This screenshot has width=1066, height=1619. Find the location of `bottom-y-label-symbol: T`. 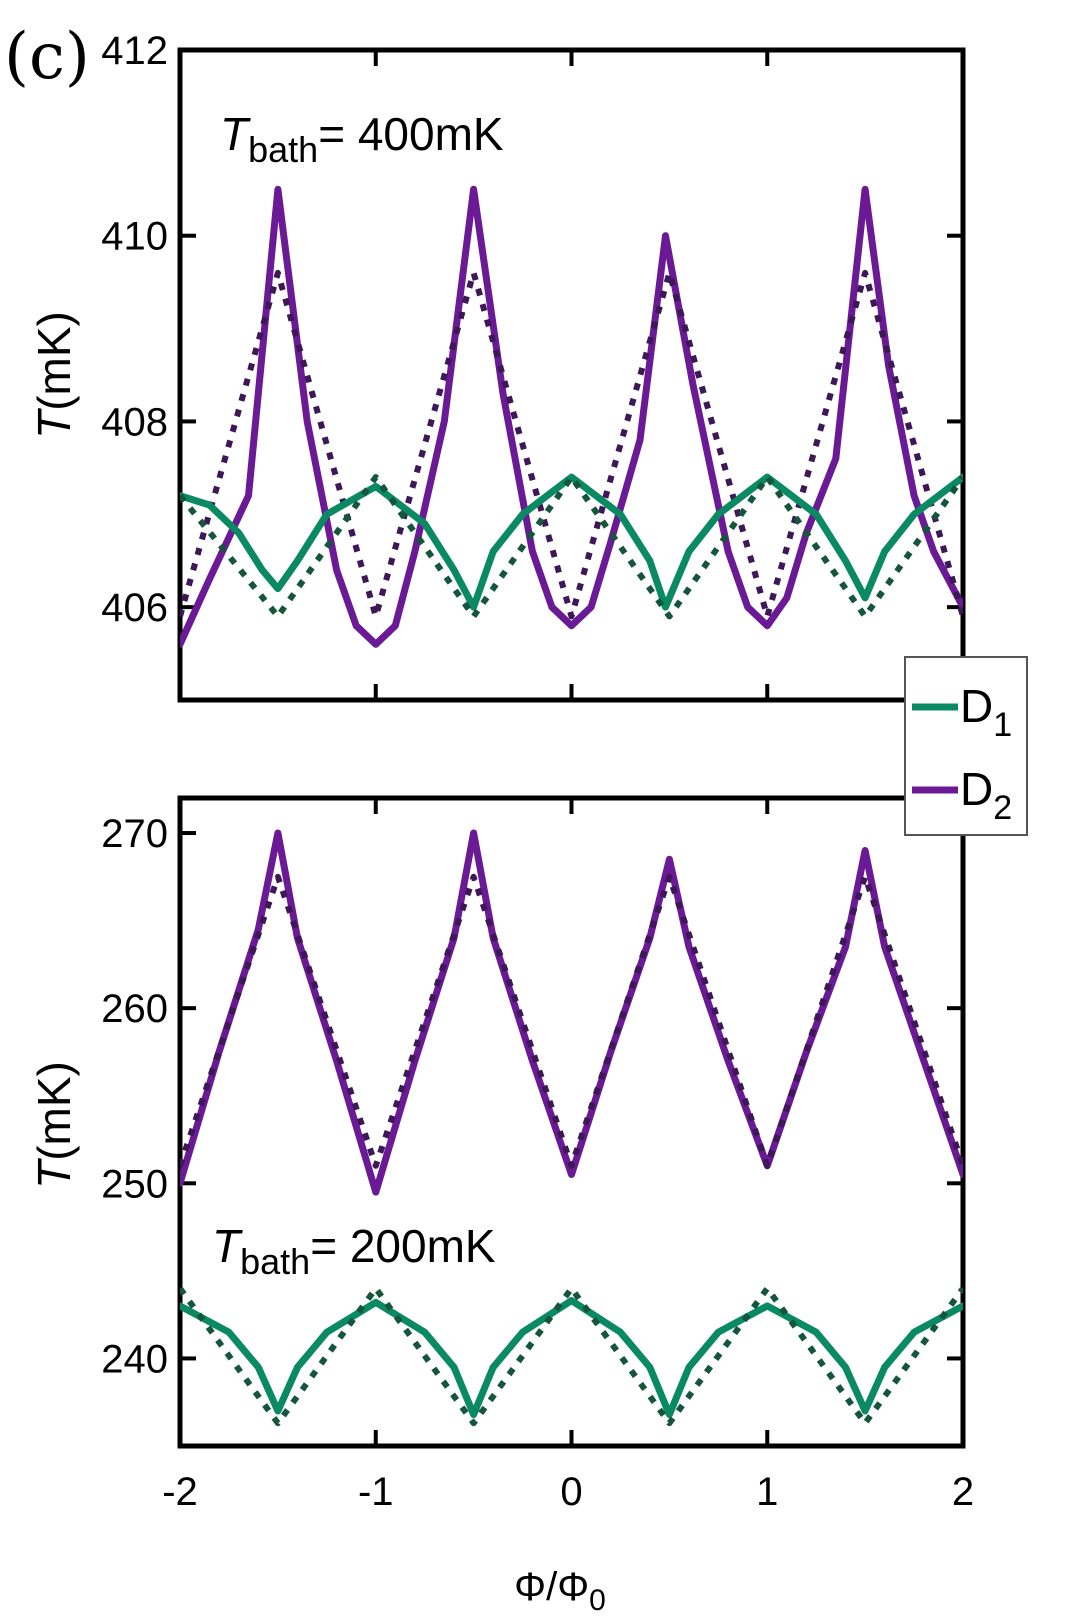

bottom-y-label-symbol: T is located at coordinates (54, 1173).